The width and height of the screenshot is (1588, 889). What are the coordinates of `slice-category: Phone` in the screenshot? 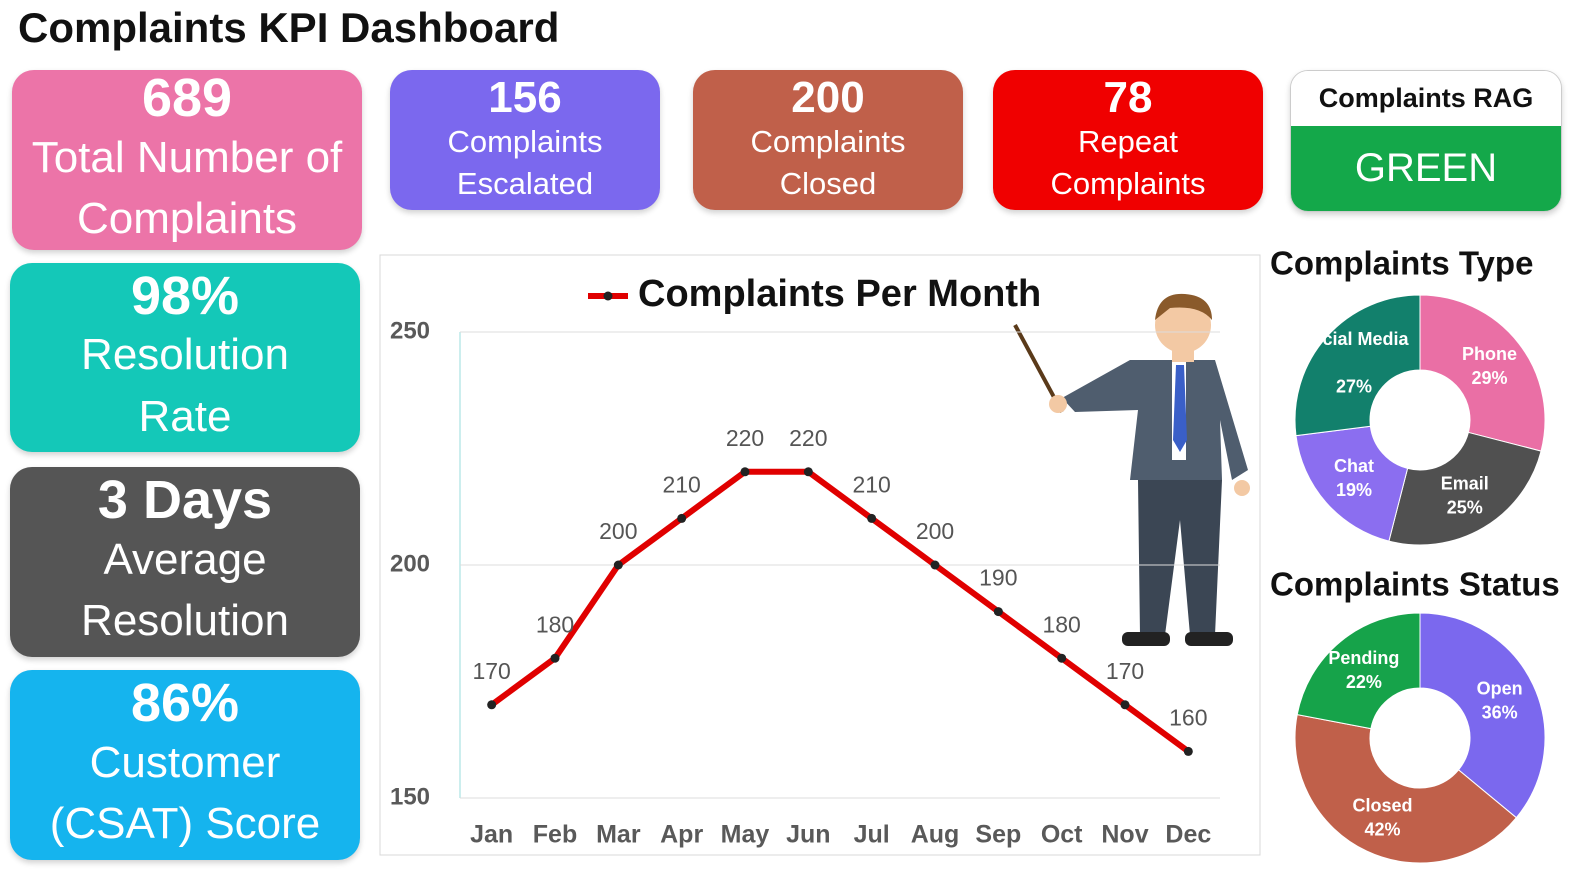 It's located at (1489, 354).